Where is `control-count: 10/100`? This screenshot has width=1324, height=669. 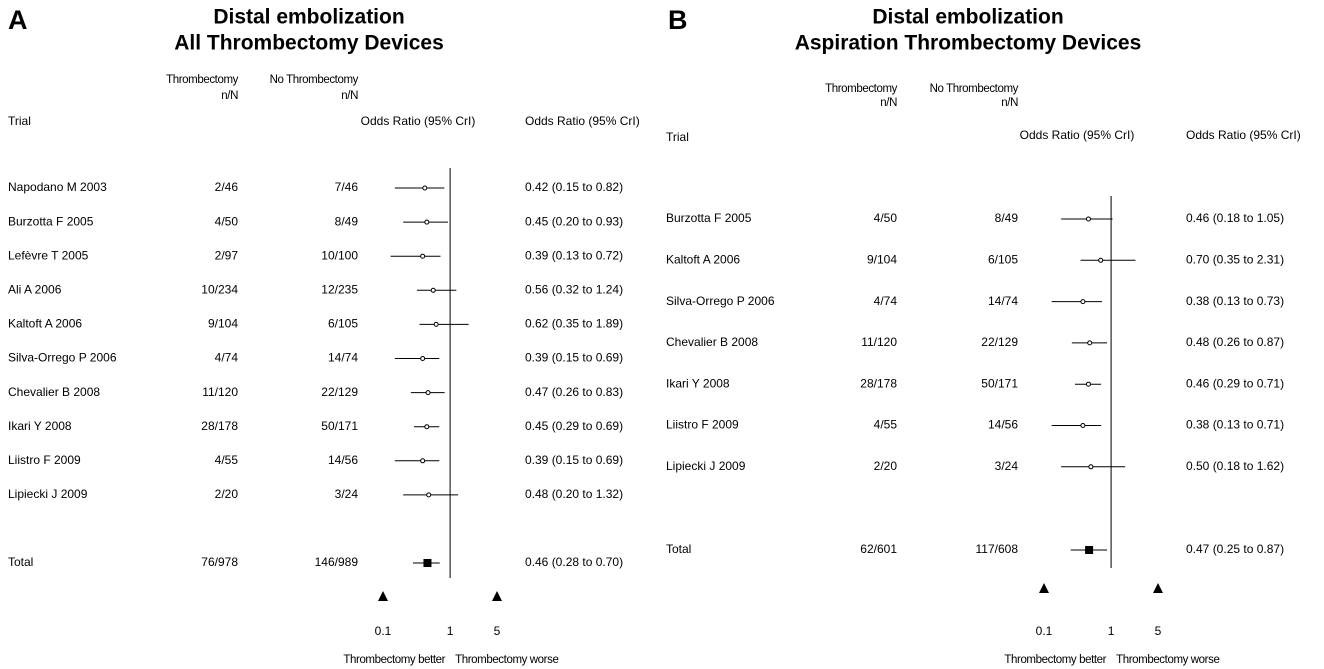 control-count: 10/100 is located at coordinates (339, 255).